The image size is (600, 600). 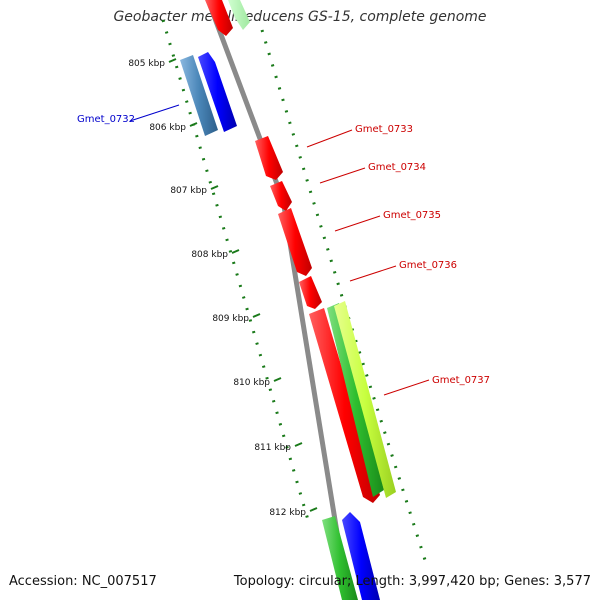 I want to click on gene-lime-strand, so click(x=365, y=399).